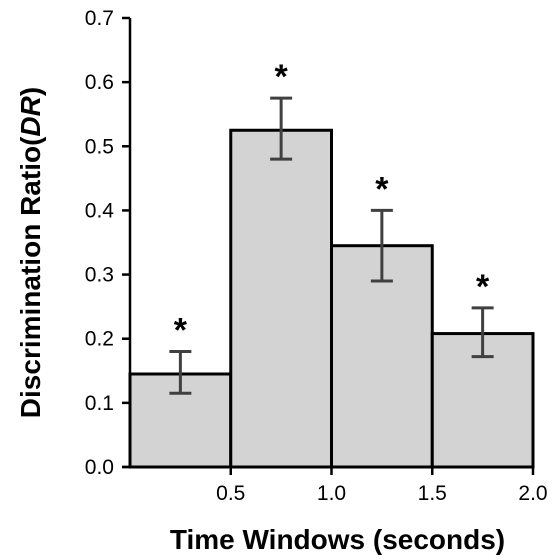  What do you see at coordinates (99, 275) in the screenshot?
I see `y-tick-label: 0.3` at bounding box center [99, 275].